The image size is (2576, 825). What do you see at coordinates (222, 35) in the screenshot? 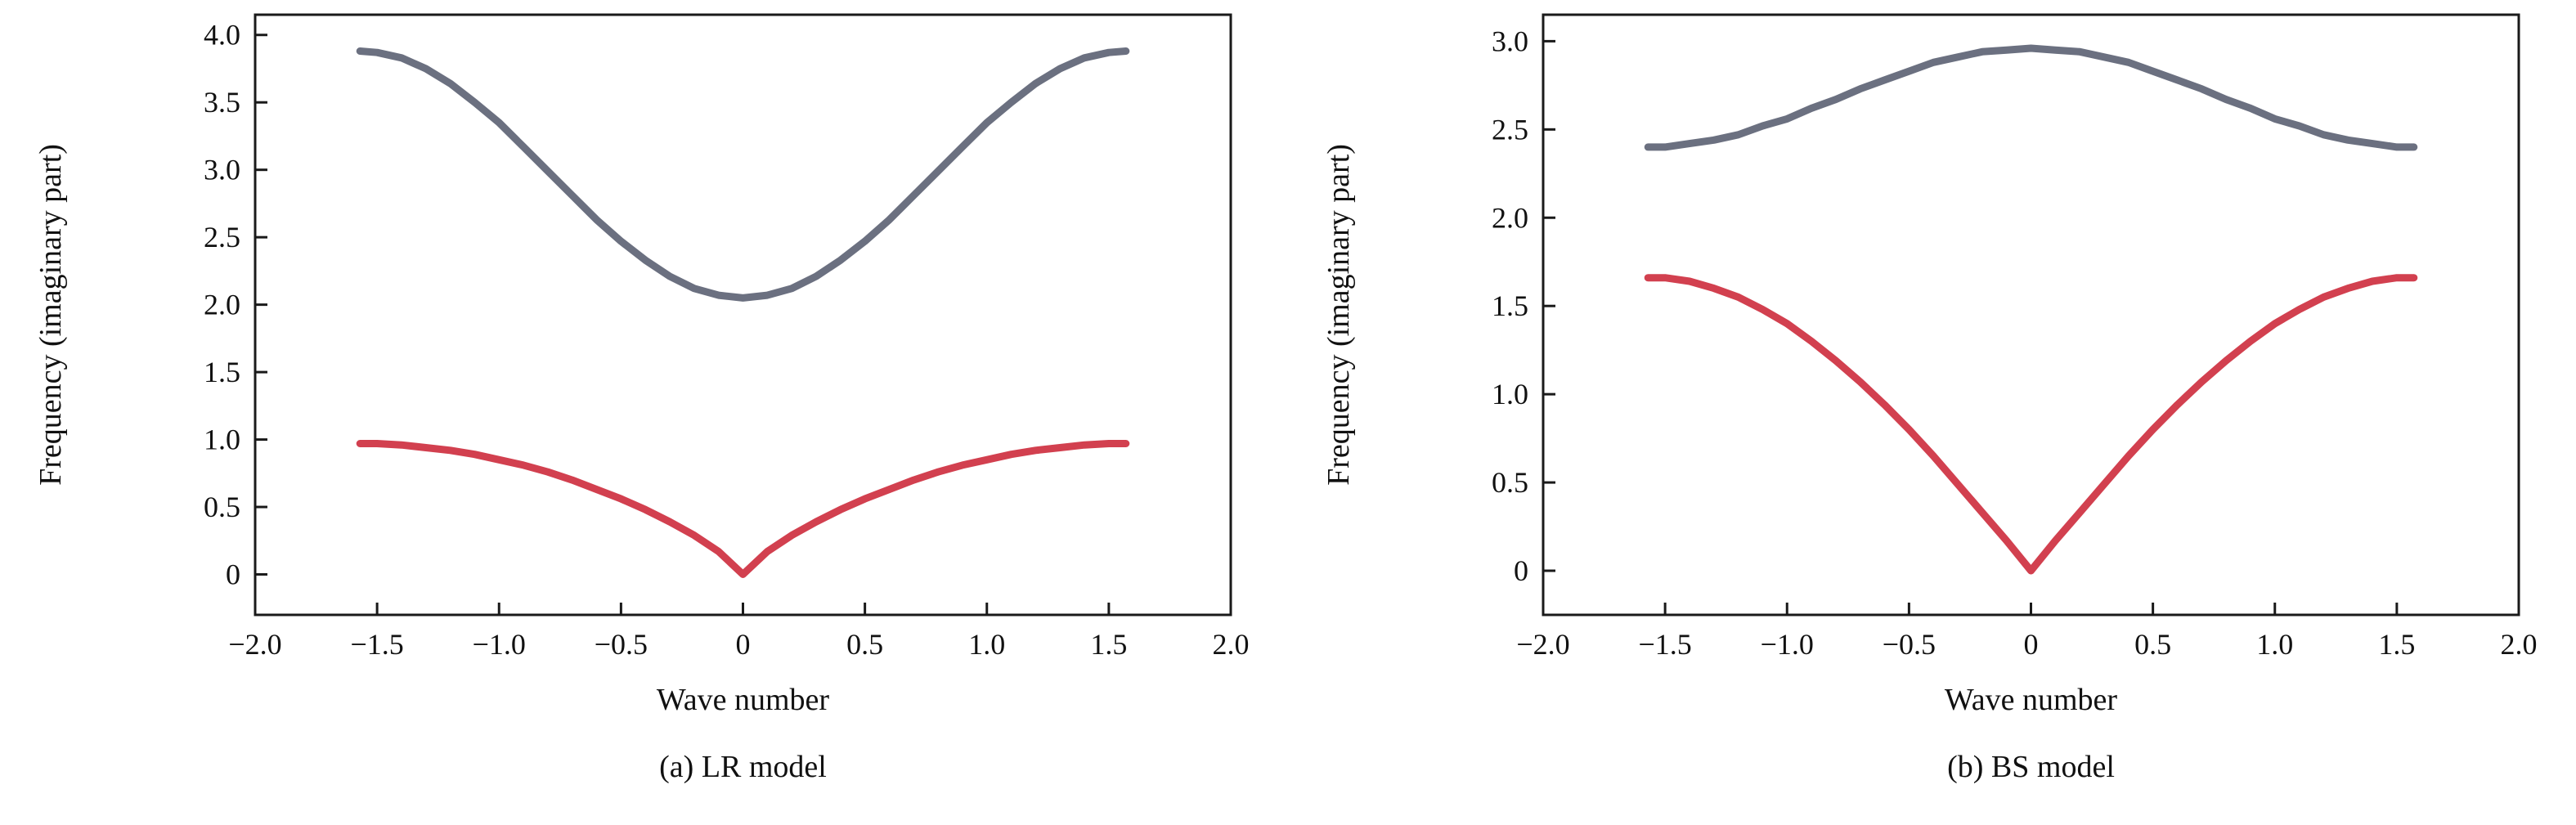
I see `y-tick-label: 4.0` at bounding box center [222, 35].